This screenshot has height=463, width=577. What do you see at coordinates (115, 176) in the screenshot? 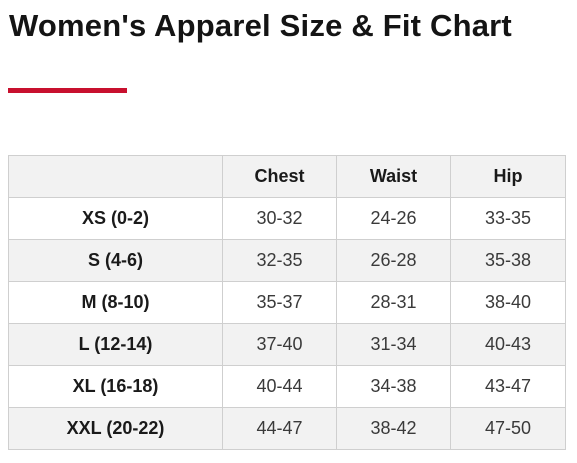
I see `header-cell-size` at bounding box center [115, 176].